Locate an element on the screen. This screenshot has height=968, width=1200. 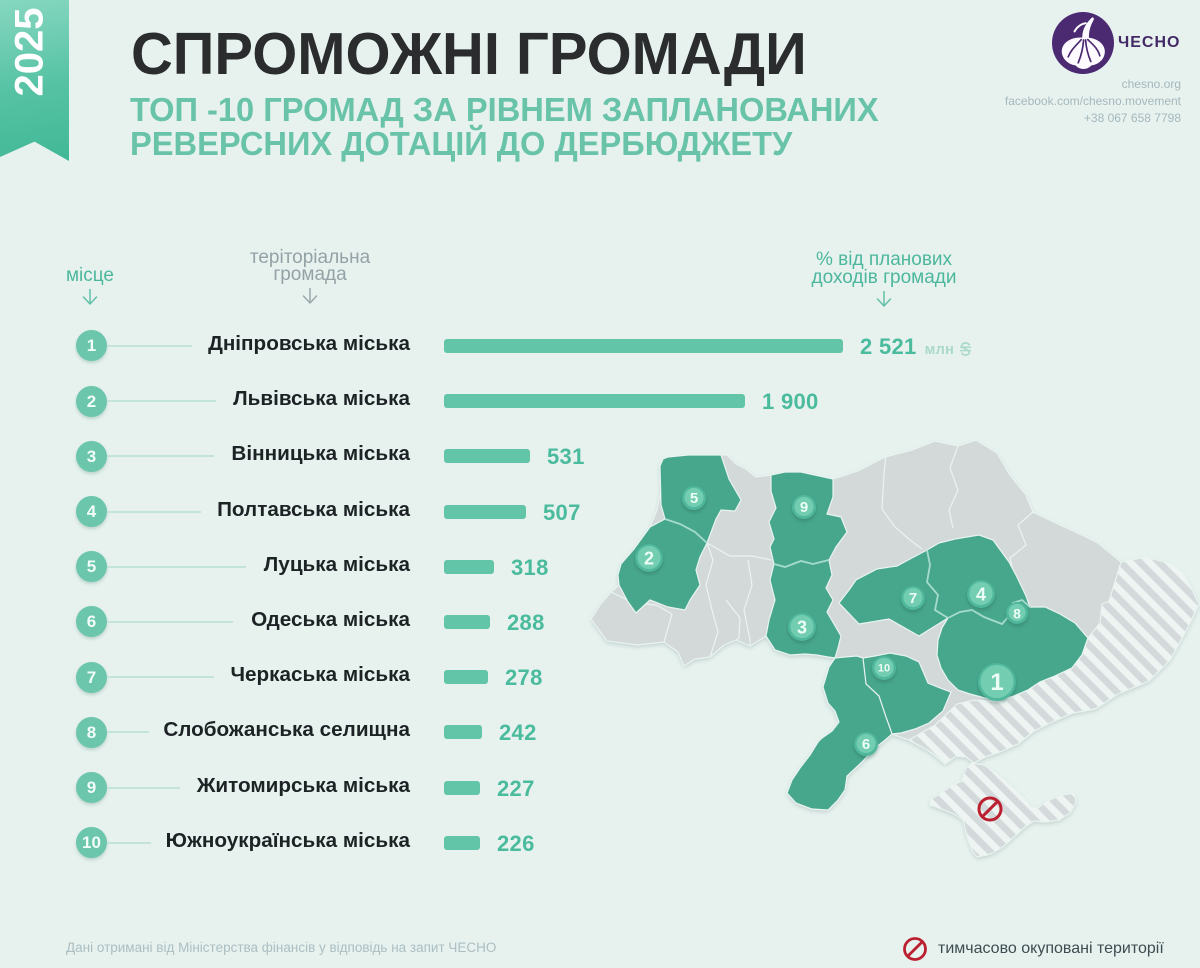
svg-text: 5 is located at coordinates (694, 498).